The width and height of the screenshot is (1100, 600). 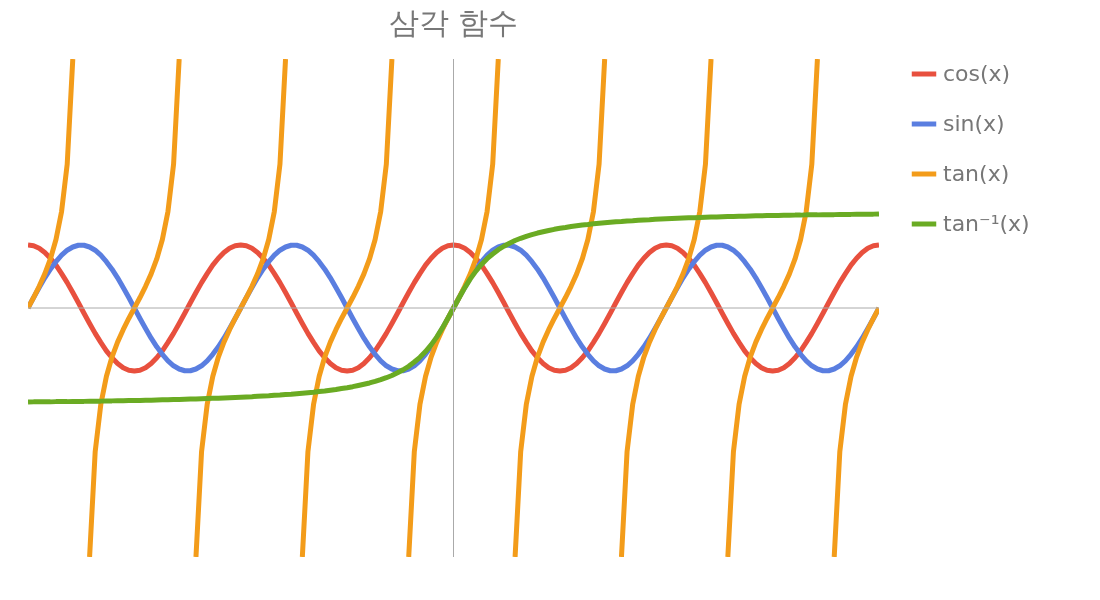 I want to click on chart-title: 삼각 함수, so click(x=453, y=22).